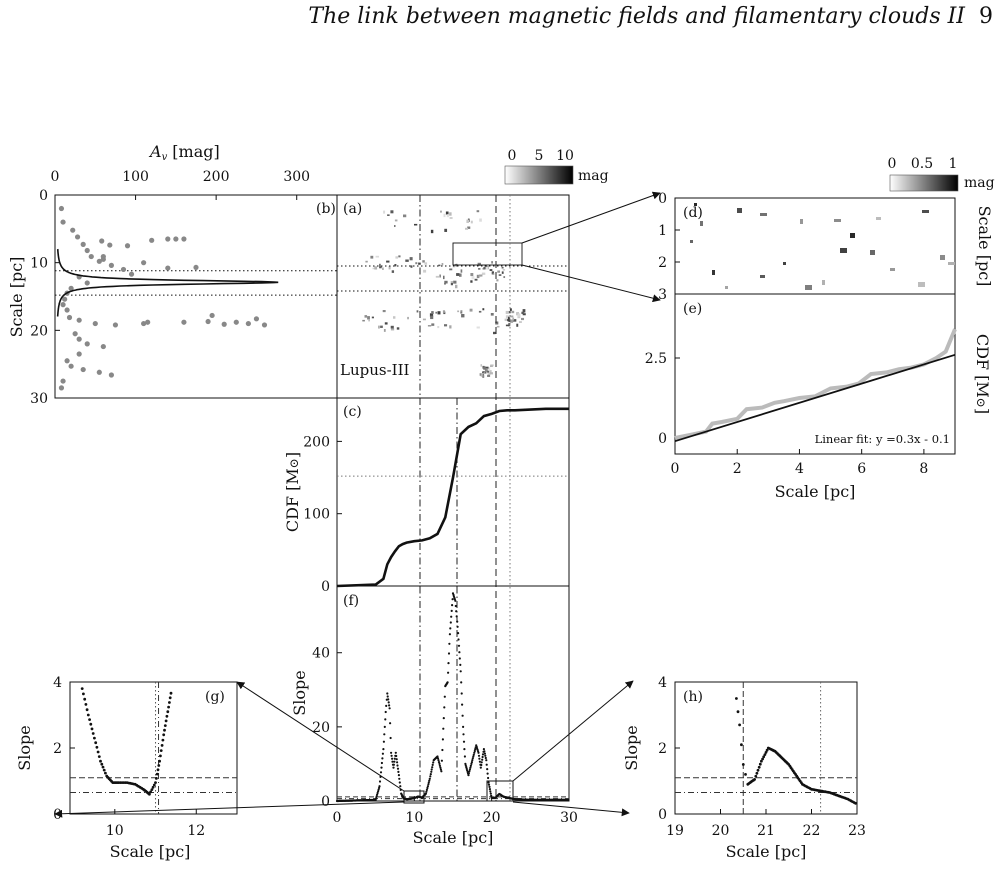 Image resolution: width=1005 pixels, height=876 pixels. I want to click on y-tick-label: 2, so click(57, 749).